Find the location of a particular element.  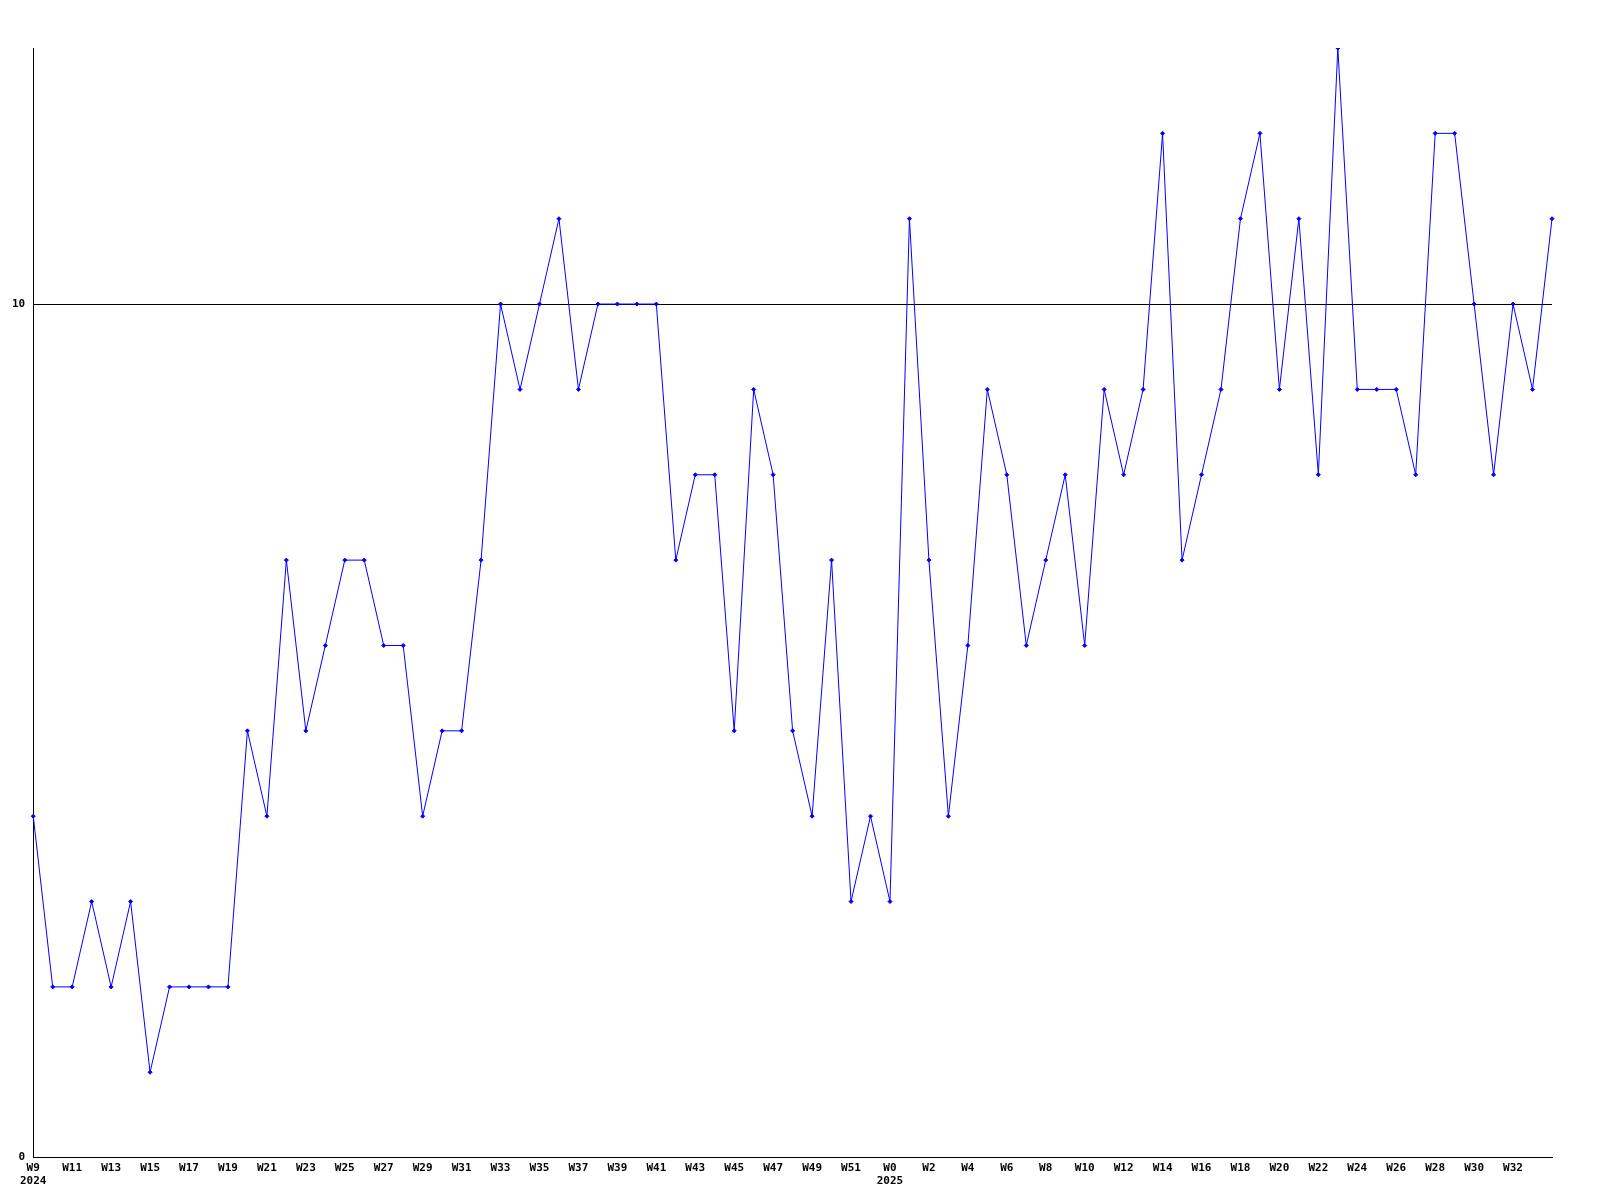

x-tick-label: W45 is located at coordinates (734, 1168).